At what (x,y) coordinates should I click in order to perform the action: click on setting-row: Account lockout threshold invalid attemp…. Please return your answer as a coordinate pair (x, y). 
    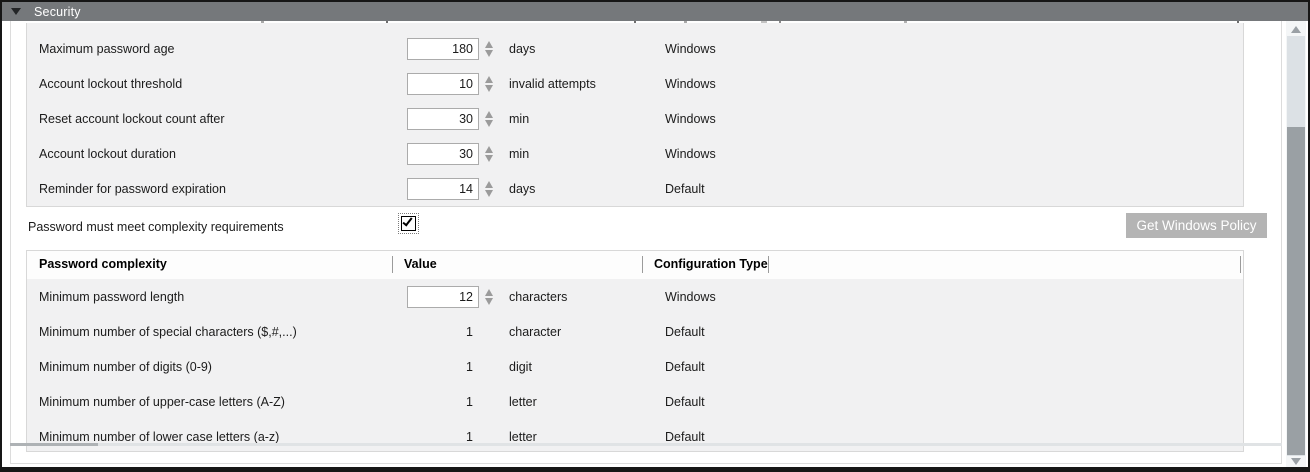
    Looking at the image, I should click on (635, 83).